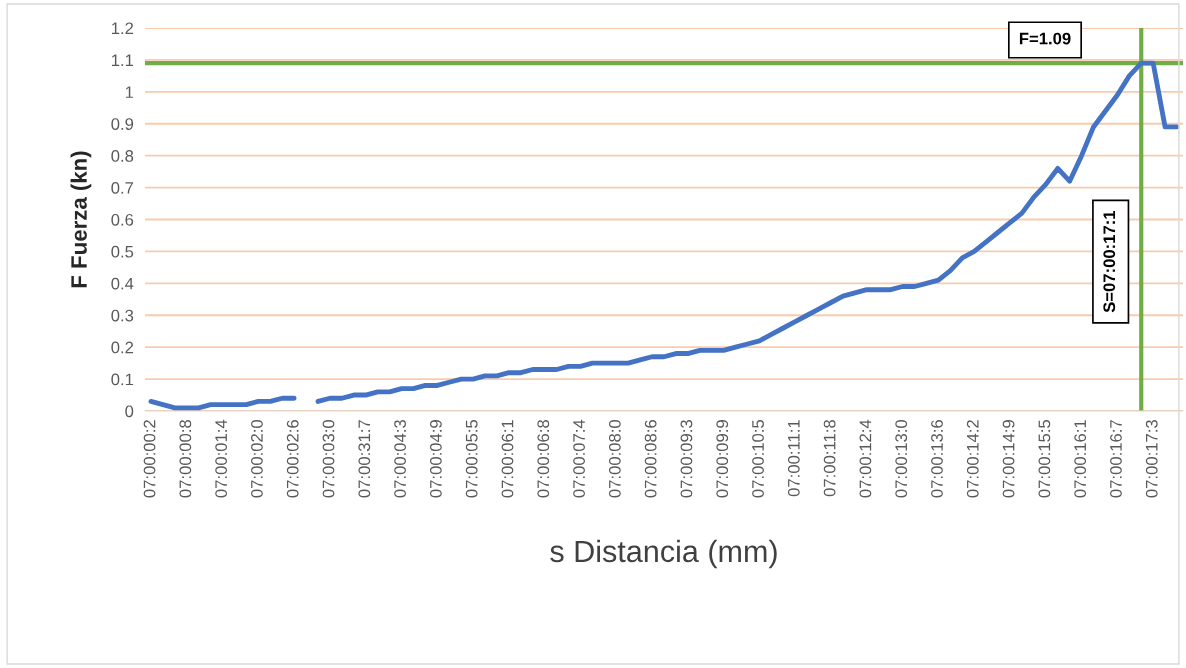  Describe the element at coordinates (937, 459) in the screenshot. I see `x-tick-label: 07:00:13:6` at that location.